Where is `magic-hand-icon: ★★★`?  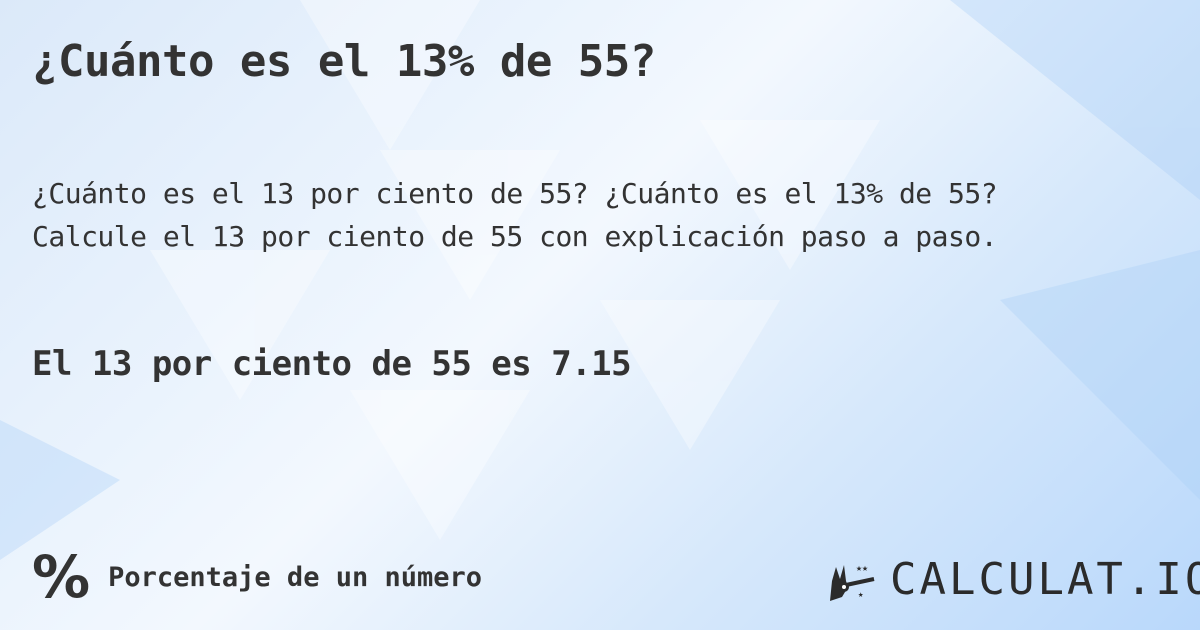
magic-hand-icon: ★★★ is located at coordinates (852, 582).